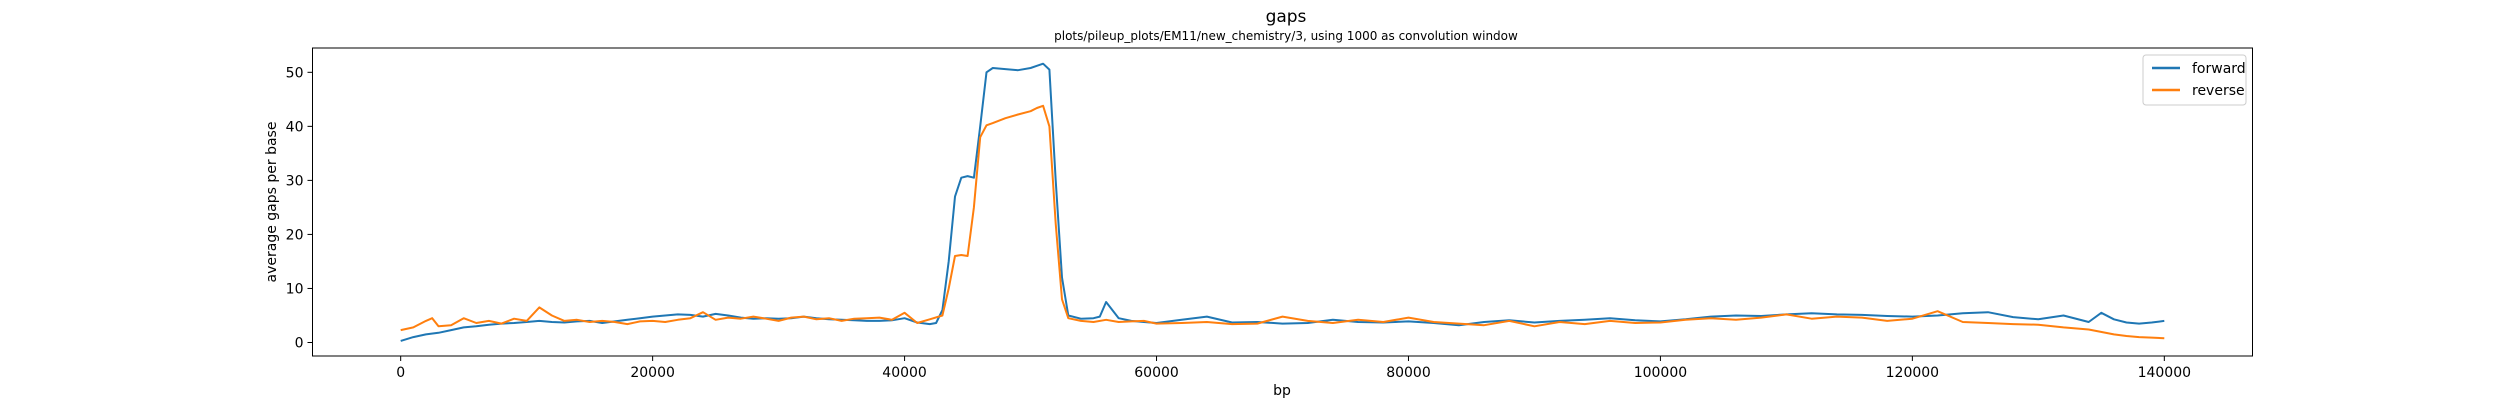 The height and width of the screenshot is (400, 2500). Describe the element at coordinates (272, 202) in the screenshot. I see `y-axis-label: average gaps per base` at that location.